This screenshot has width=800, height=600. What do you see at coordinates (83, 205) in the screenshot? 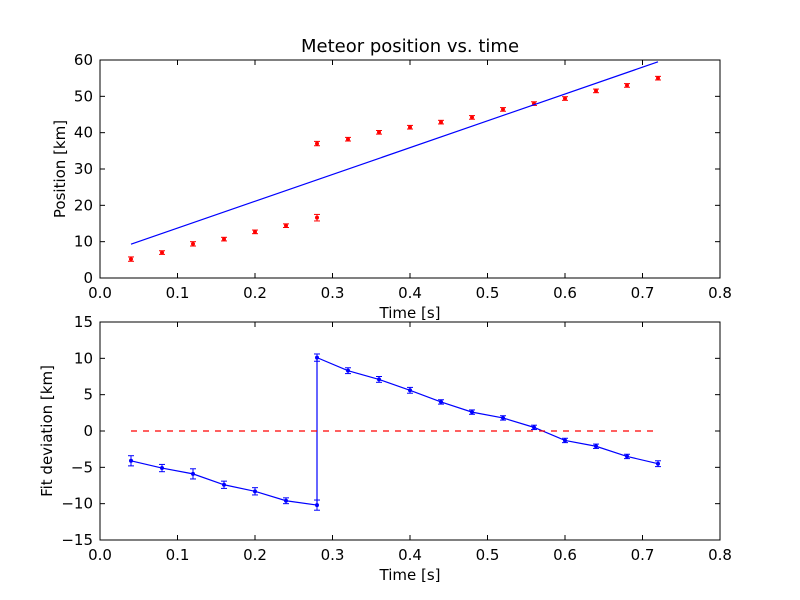
I see `y-tick-label: 20` at bounding box center [83, 205].